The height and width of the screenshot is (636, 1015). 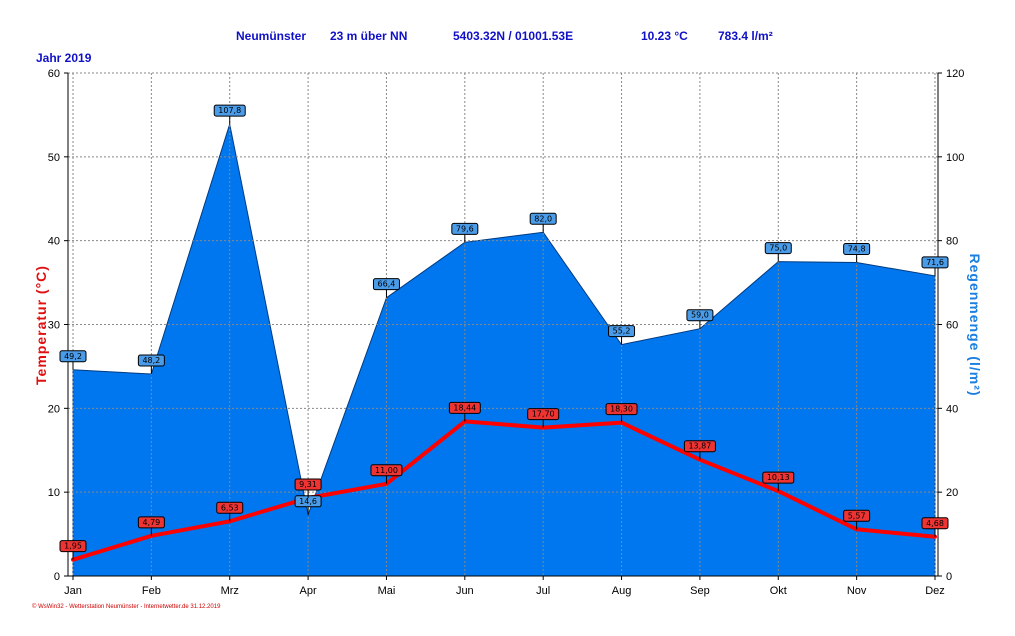 What do you see at coordinates (664, 36) in the screenshot?
I see `header-mean-temp: 10.23 °C` at bounding box center [664, 36].